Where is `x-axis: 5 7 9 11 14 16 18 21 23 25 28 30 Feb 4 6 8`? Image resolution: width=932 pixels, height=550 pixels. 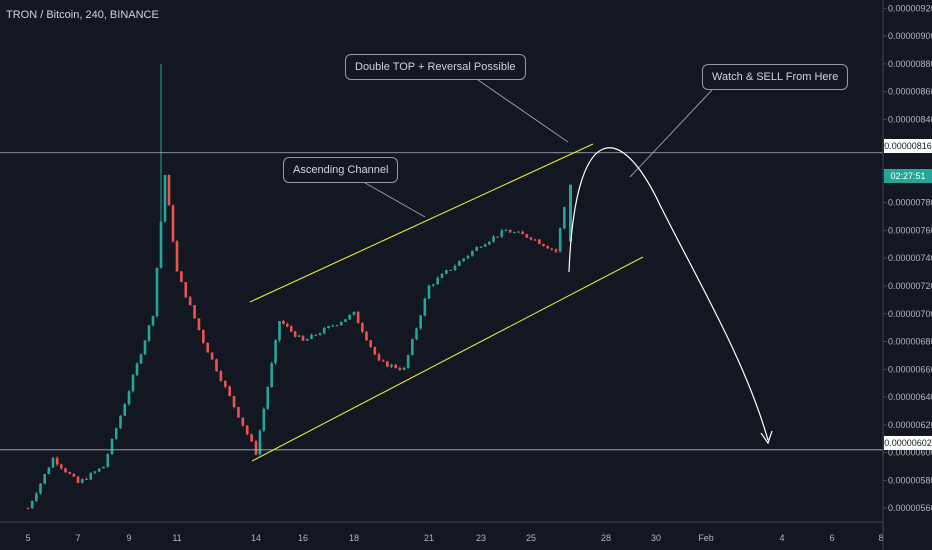
x-axis: 5 7 9 11 14 16 18 21 23 25 28 30 Feb 4 6 8 is located at coordinates (466, 535).